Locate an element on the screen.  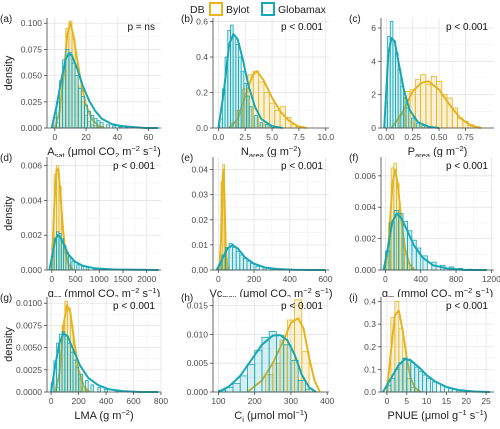
x-tick-label: 5 is located at coordinates (406, 401).